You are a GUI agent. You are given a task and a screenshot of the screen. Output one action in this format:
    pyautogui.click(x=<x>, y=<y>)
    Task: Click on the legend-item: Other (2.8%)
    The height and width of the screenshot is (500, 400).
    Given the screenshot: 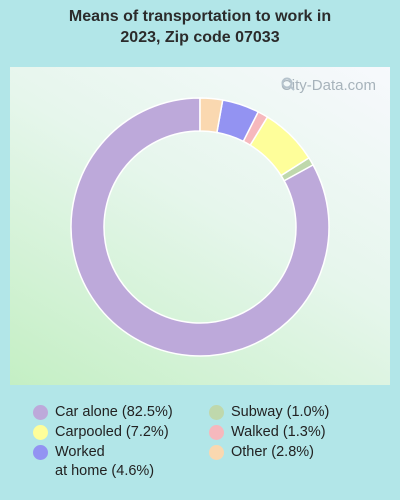 What is the action you would take?
    pyautogui.click(x=296, y=462)
    